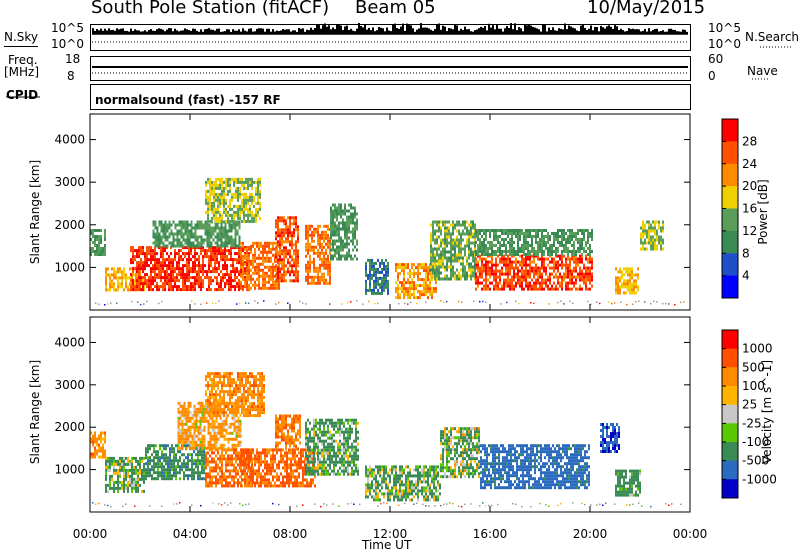 The height and width of the screenshot is (554, 800). What do you see at coordinates (749, 164) in the screenshot?
I see `colorbar-tick-label: 24` at bounding box center [749, 164].